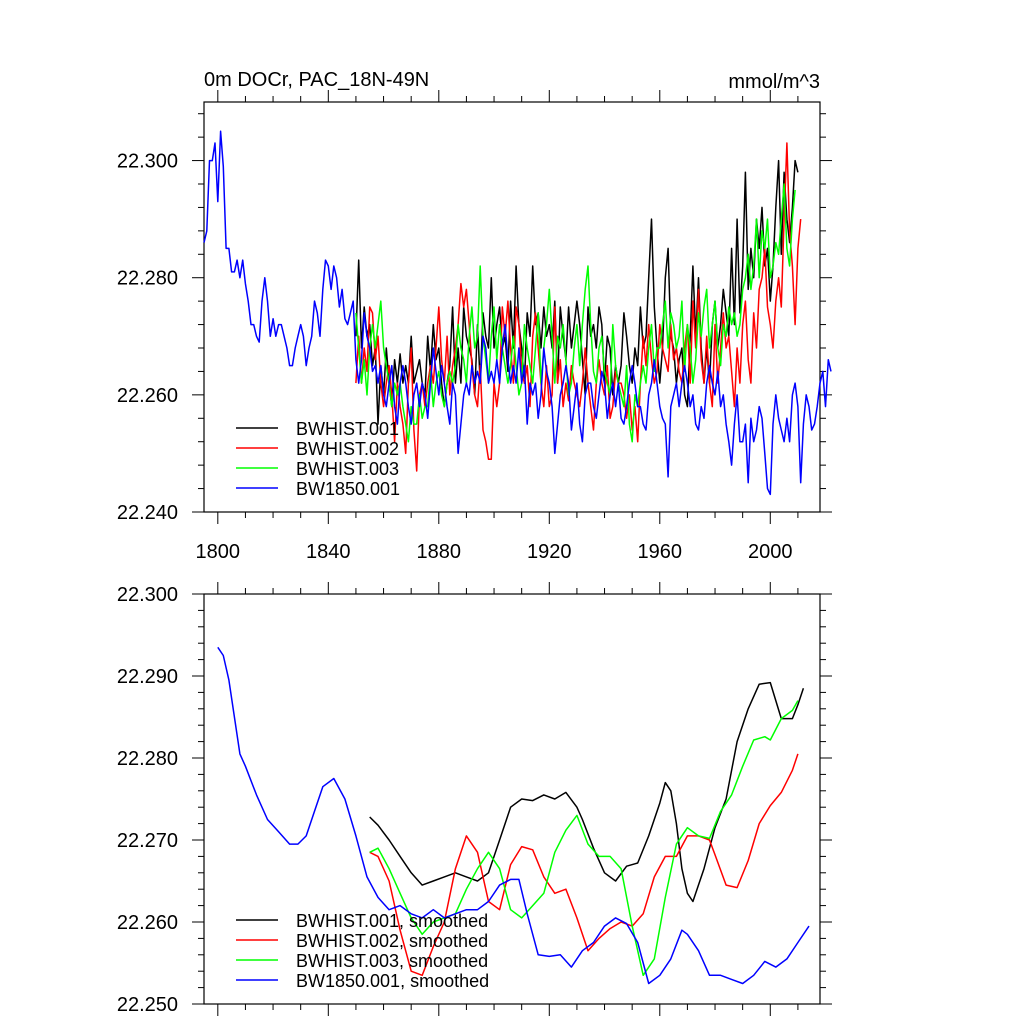 This screenshot has height=1024, width=1024. What do you see at coordinates (660, 552) in the screenshot?
I see `x-tick-label: 1960` at bounding box center [660, 552].